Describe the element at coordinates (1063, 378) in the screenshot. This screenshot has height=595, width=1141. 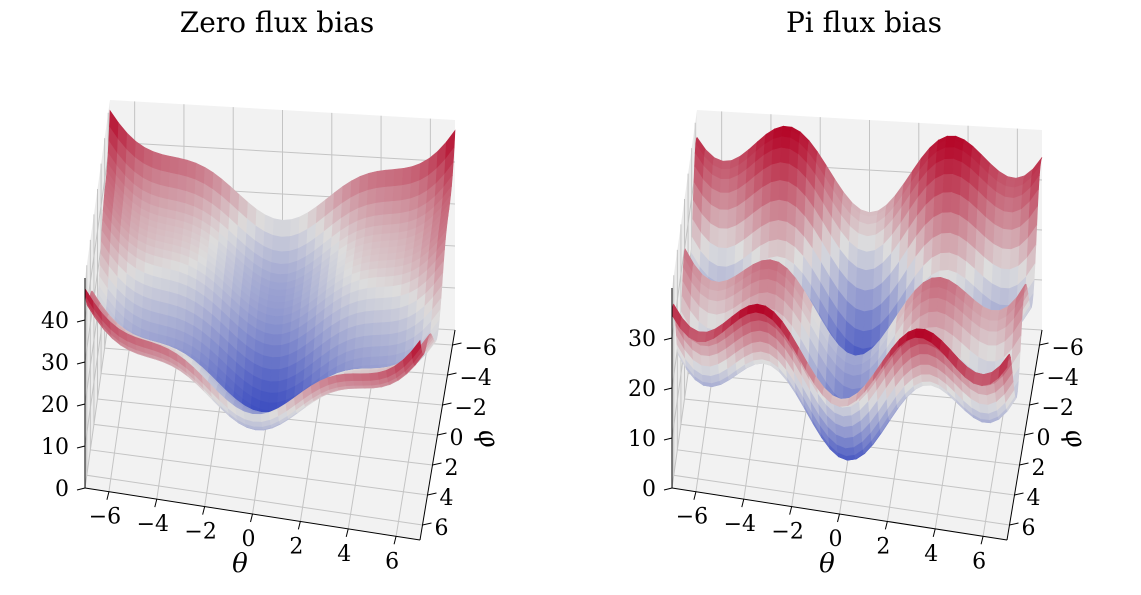
I see `y-tick-label: −4` at that location.